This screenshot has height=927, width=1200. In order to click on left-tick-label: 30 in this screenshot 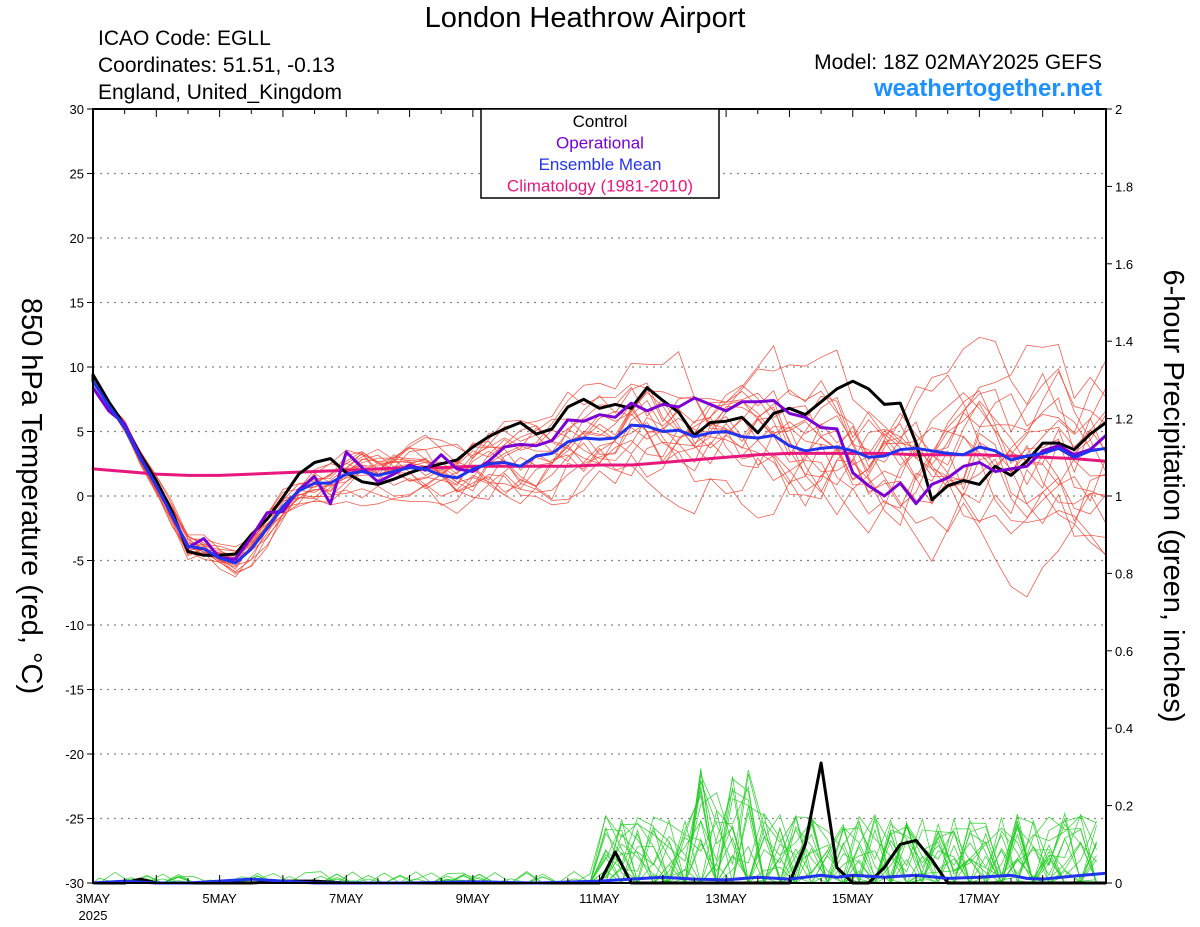, I will do `click(77, 109)`.